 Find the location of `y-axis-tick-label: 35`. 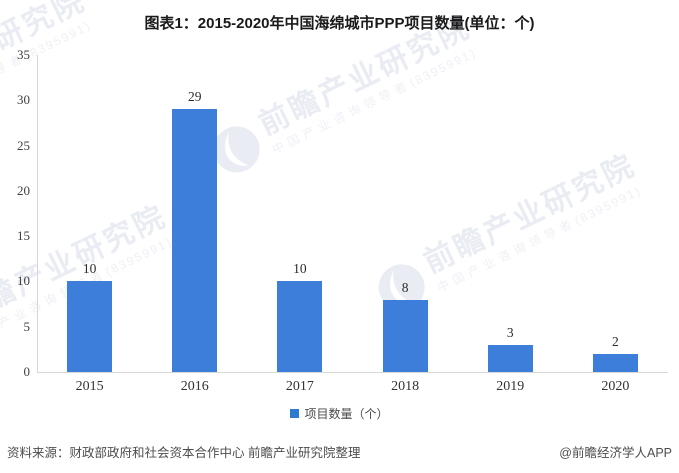

y-axis-tick-label: 35 is located at coordinates (23, 54).